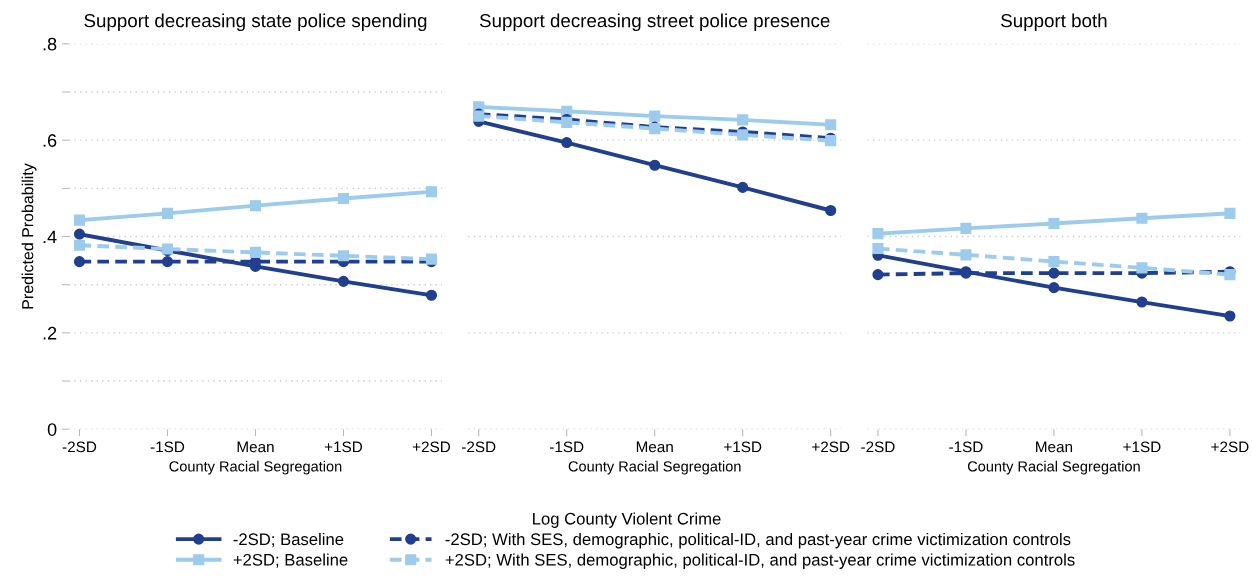 This screenshot has width=1253, height=584. I want to click on y-tick-label: 0, so click(52, 429).